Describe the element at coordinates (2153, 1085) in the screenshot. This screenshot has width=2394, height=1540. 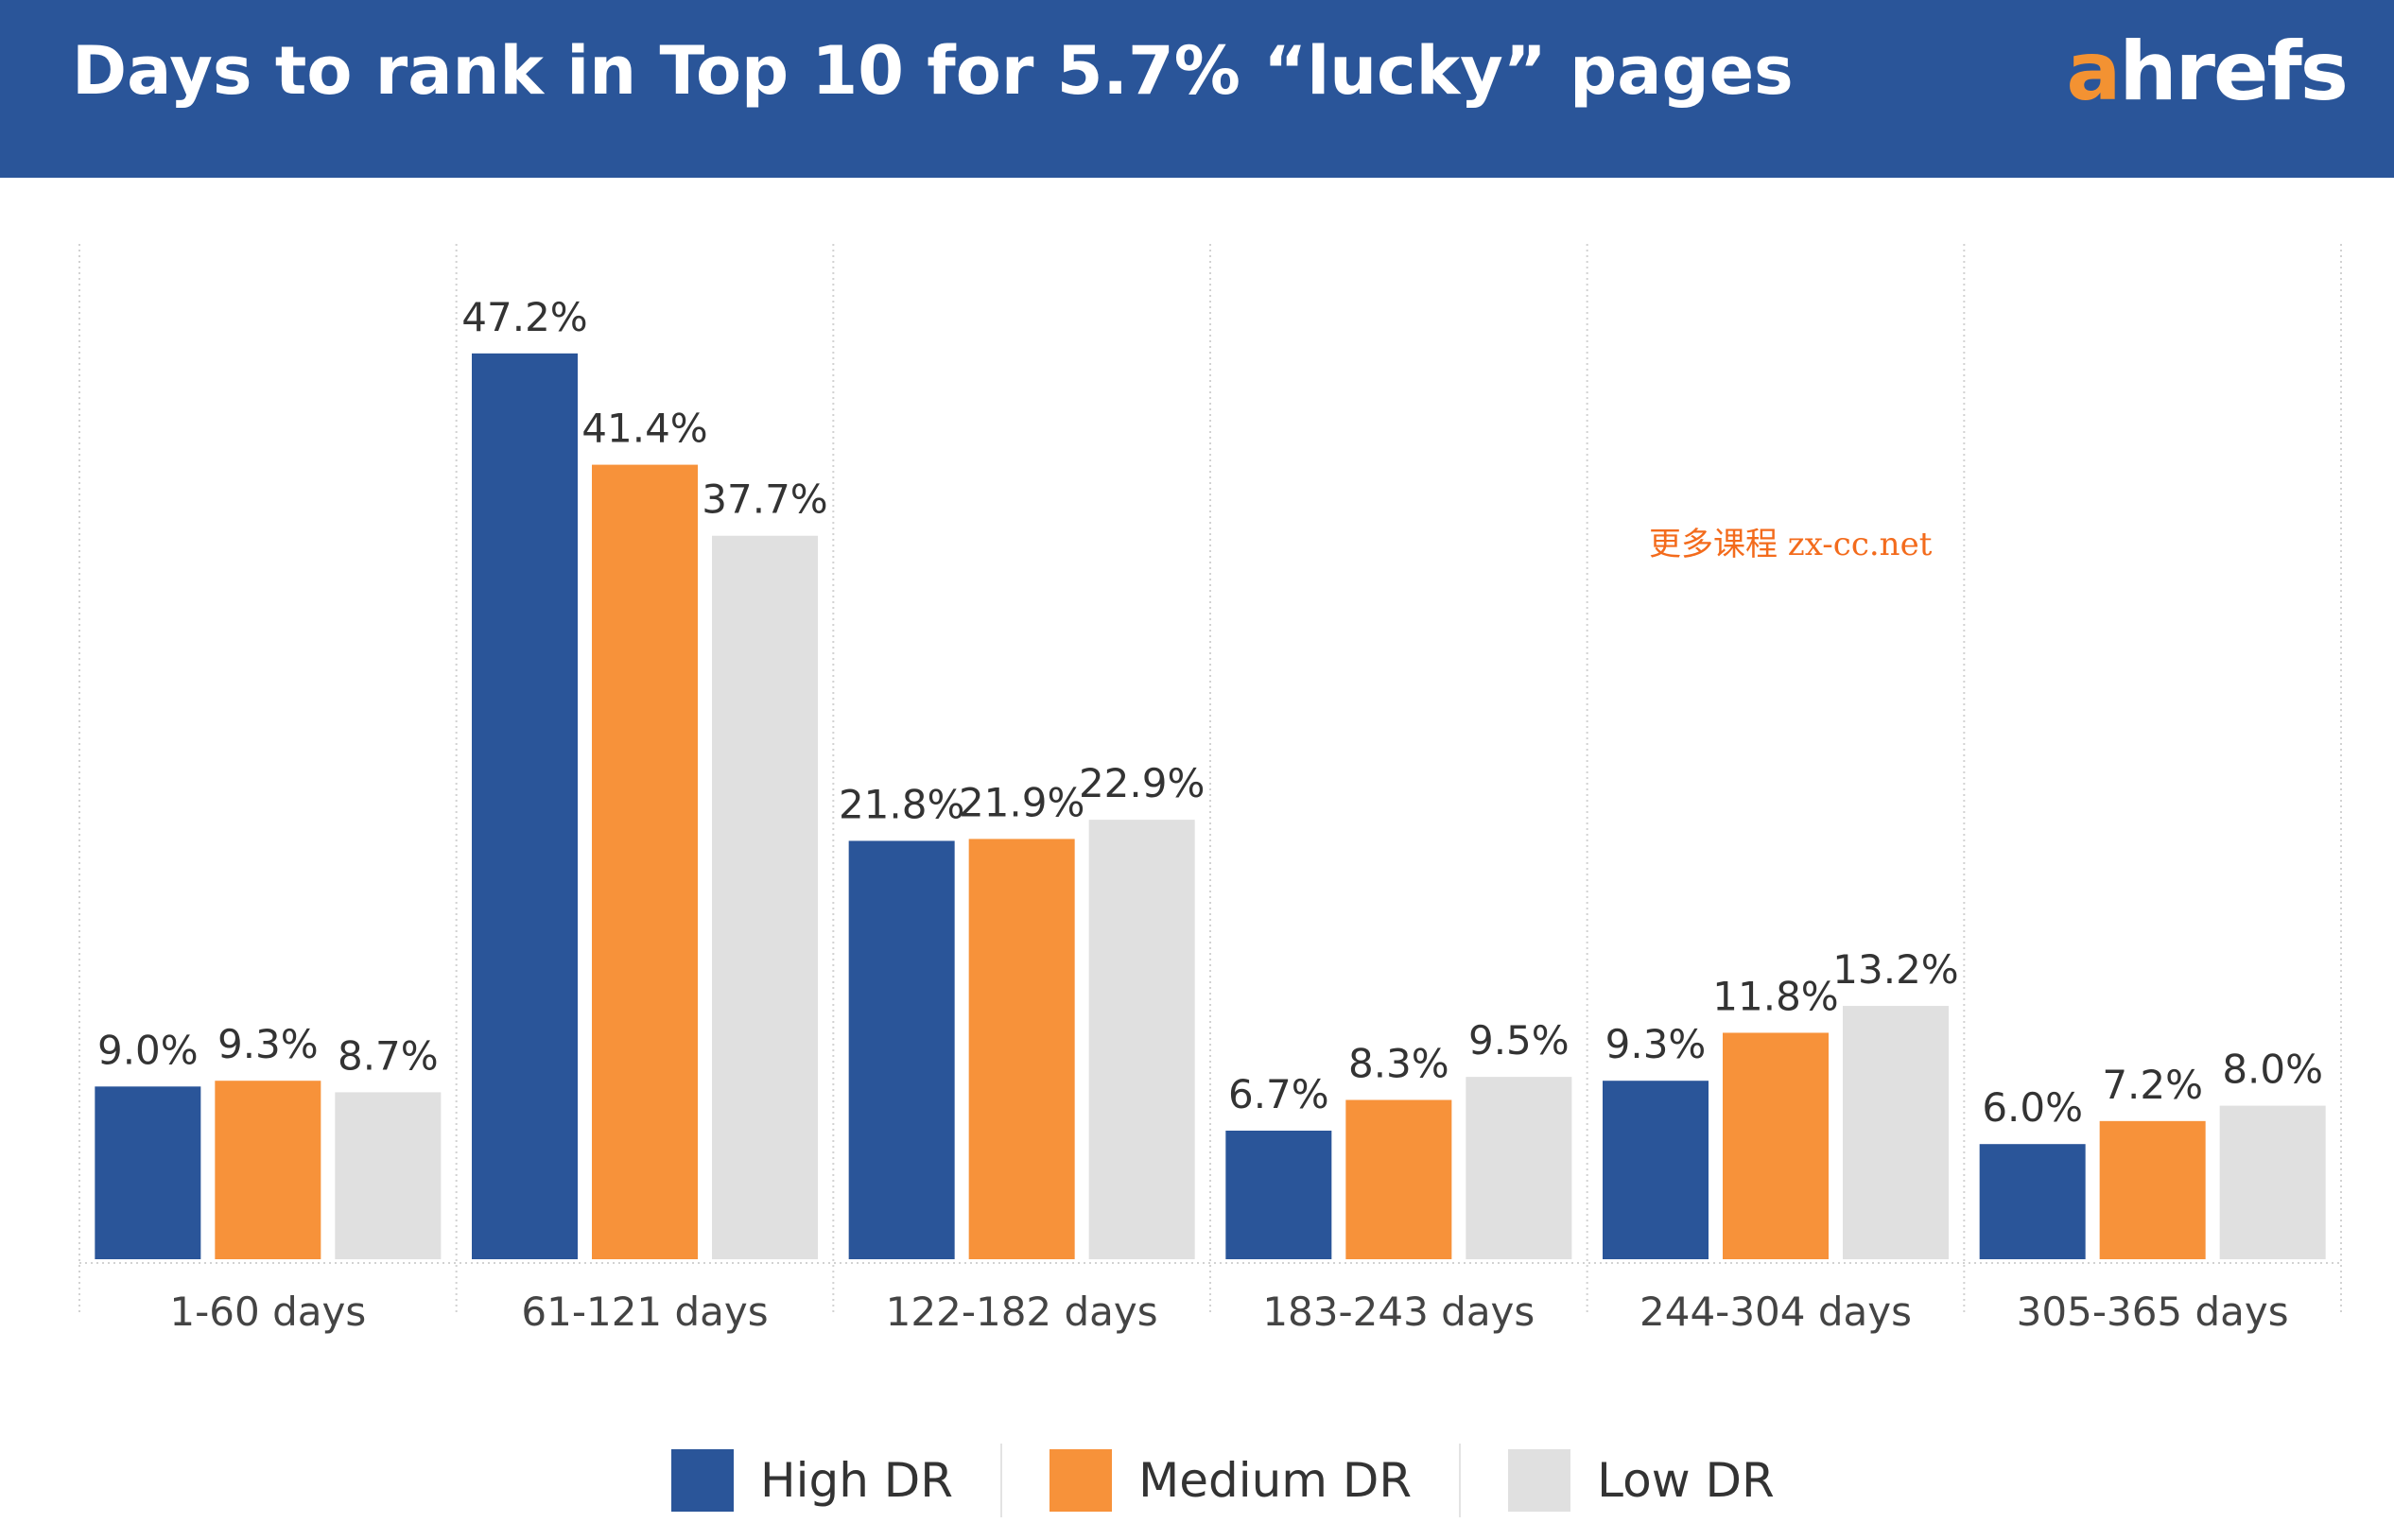
I see `data-label: 7.2%` at that location.